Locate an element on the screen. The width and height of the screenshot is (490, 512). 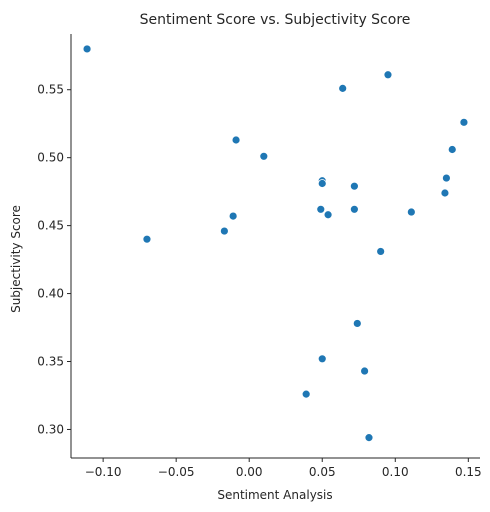
x-tick-label: 0.15 is located at coordinates (468, 472).